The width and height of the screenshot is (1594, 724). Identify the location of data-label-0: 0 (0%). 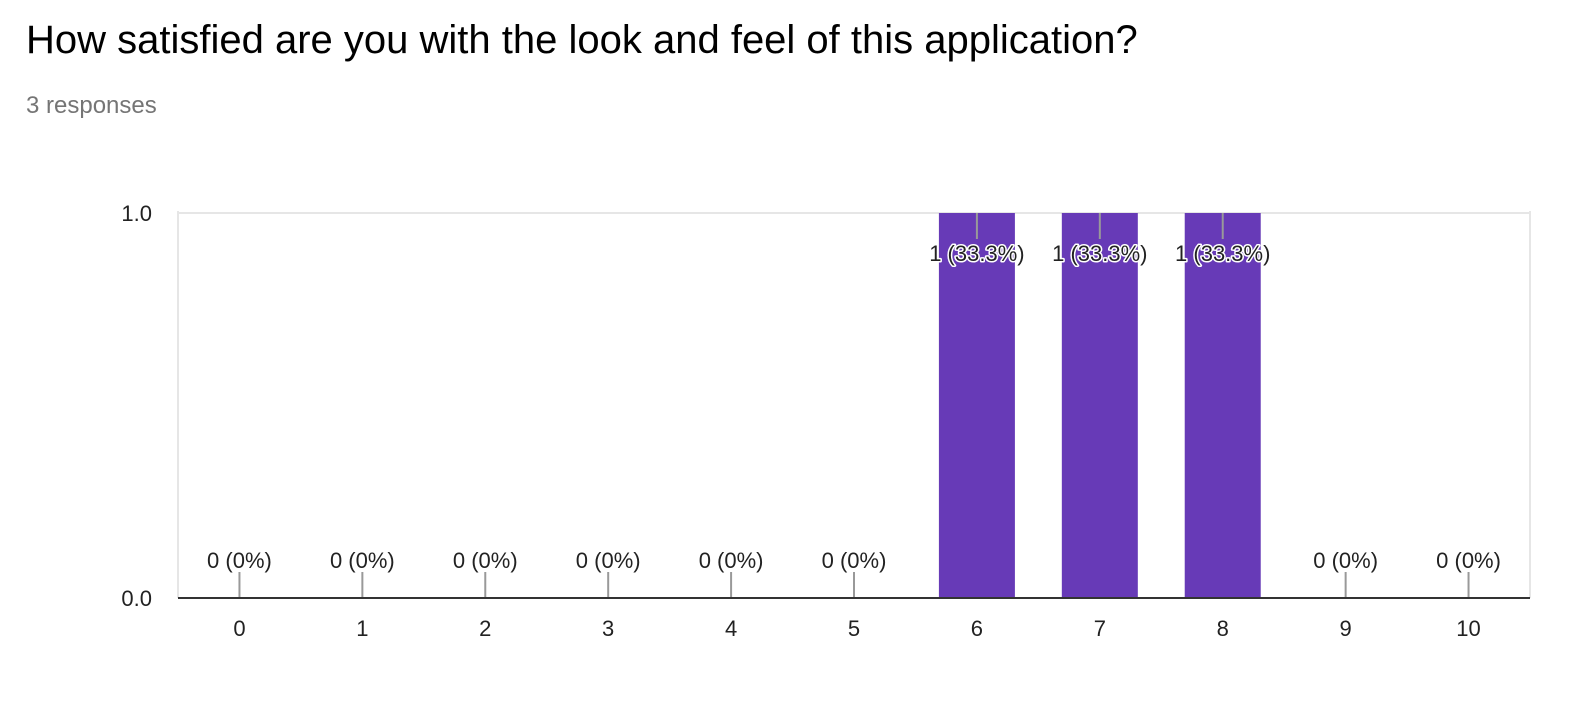
(239, 560).